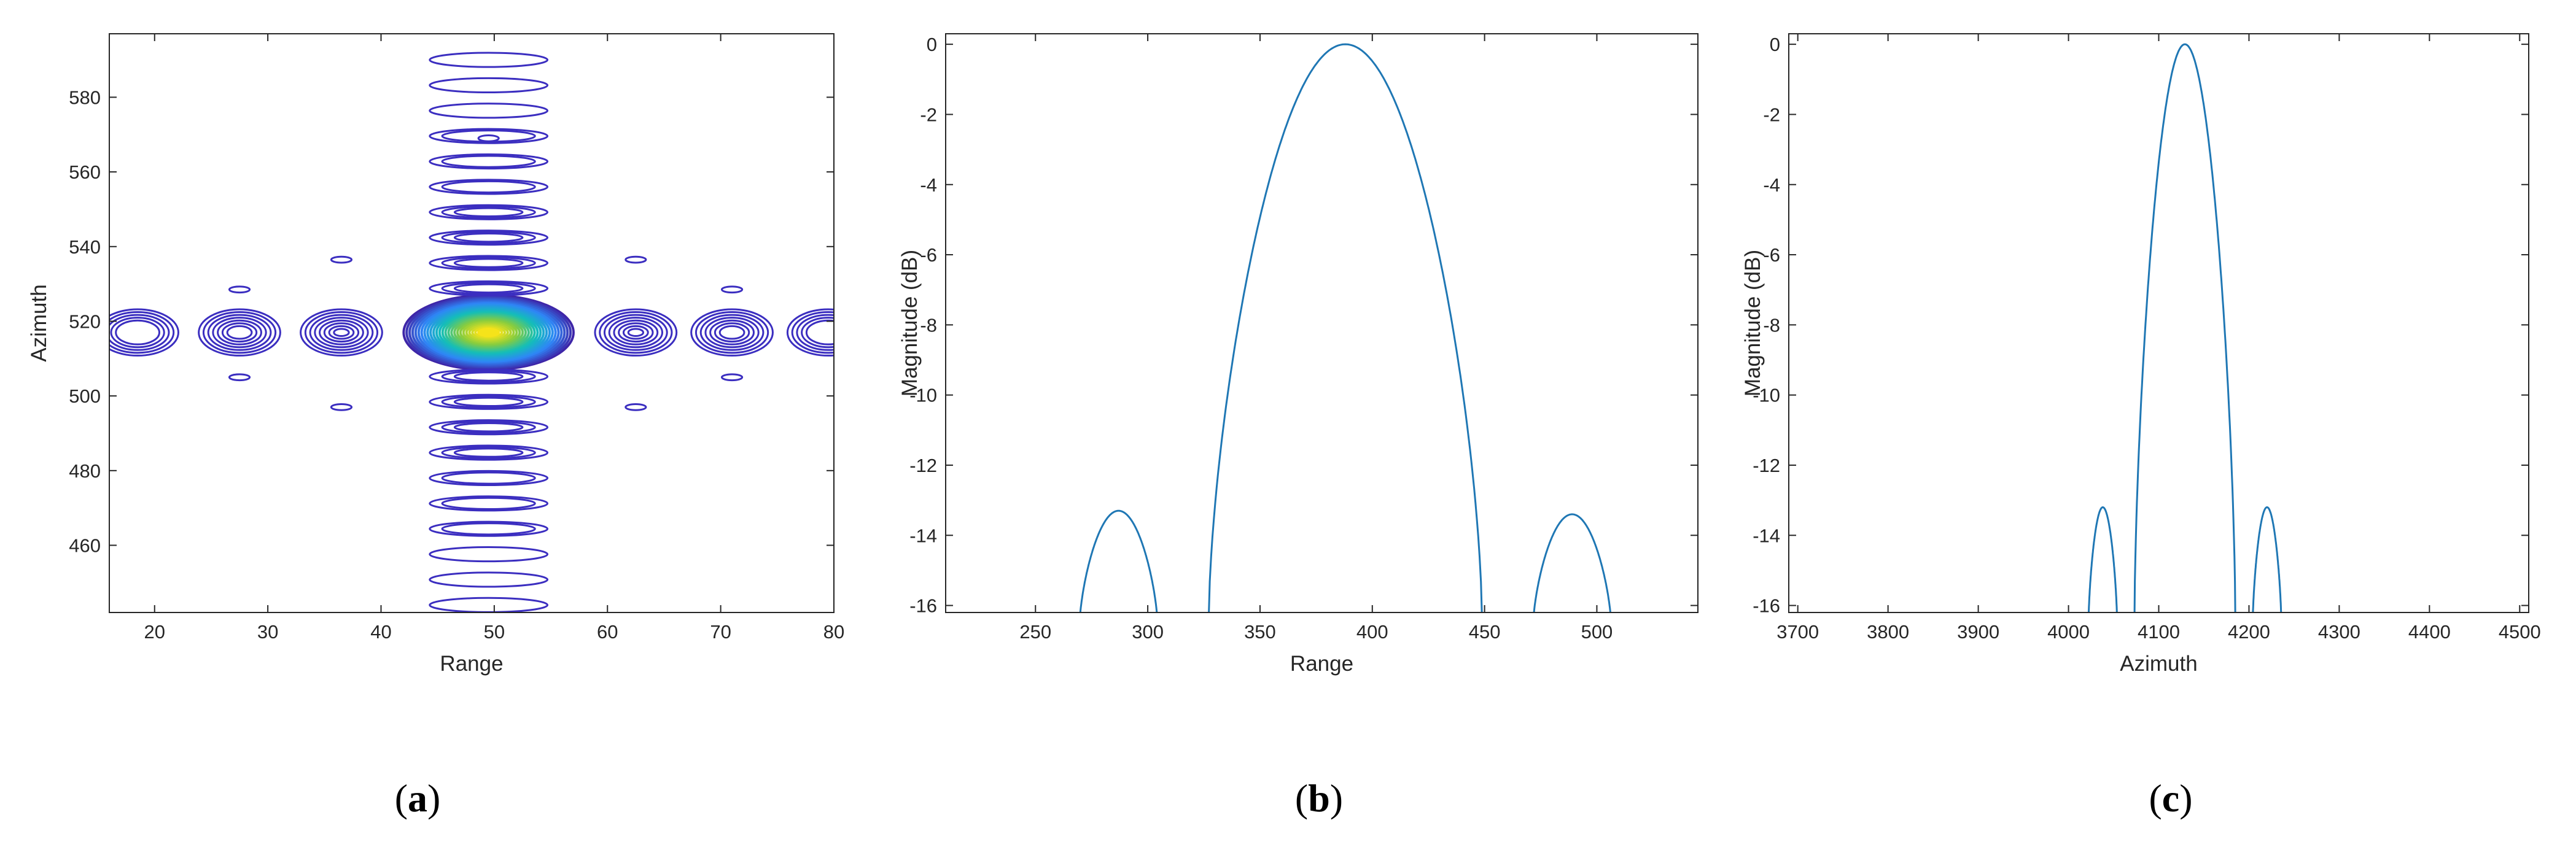 Image resolution: width=2576 pixels, height=850 pixels. I want to click on x-tick-label: 20, so click(154, 632).